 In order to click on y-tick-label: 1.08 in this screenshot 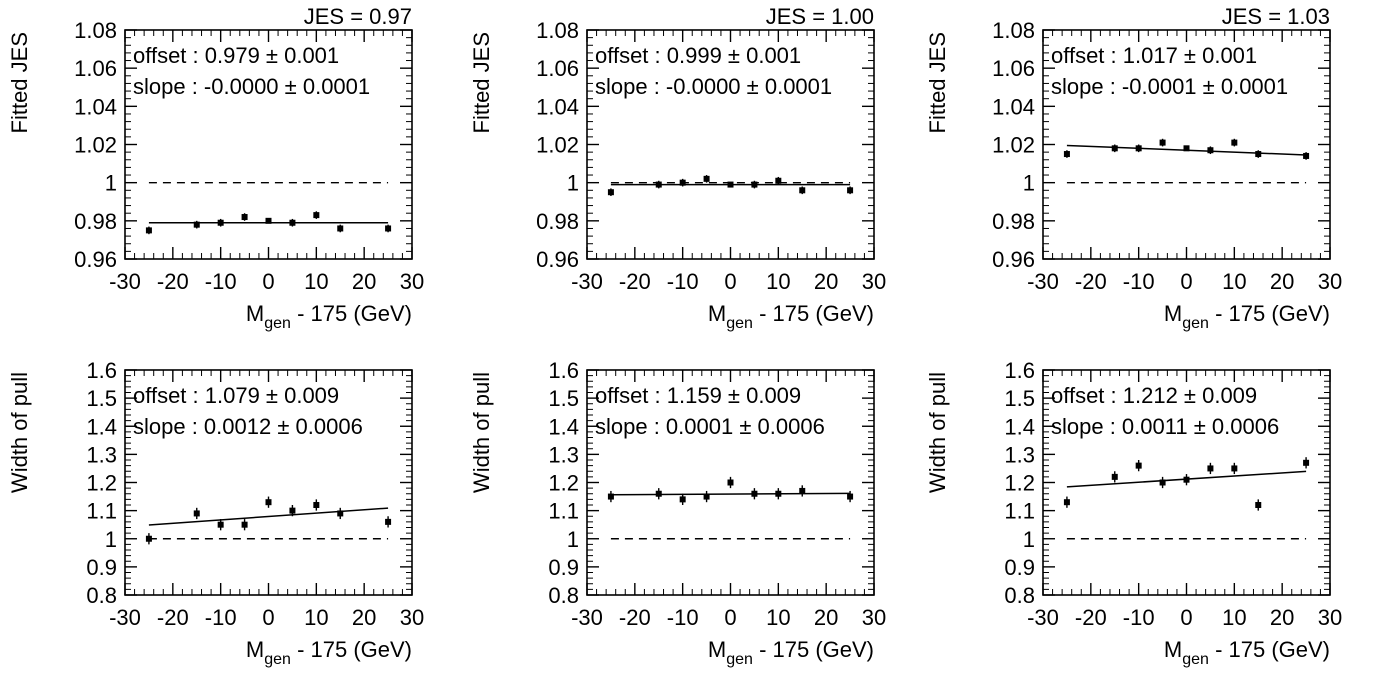, I will do `click(95, 30)`.